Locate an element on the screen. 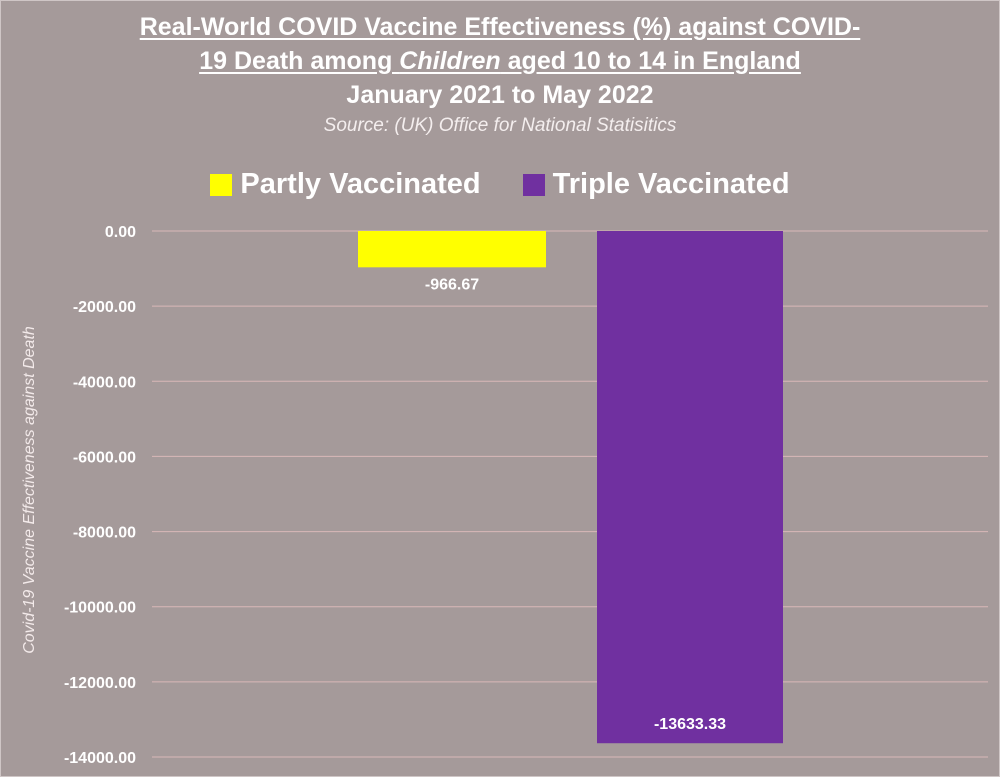 This screenshot has height=777, width=1000. bar-partly is located at coordinates (452, 249).